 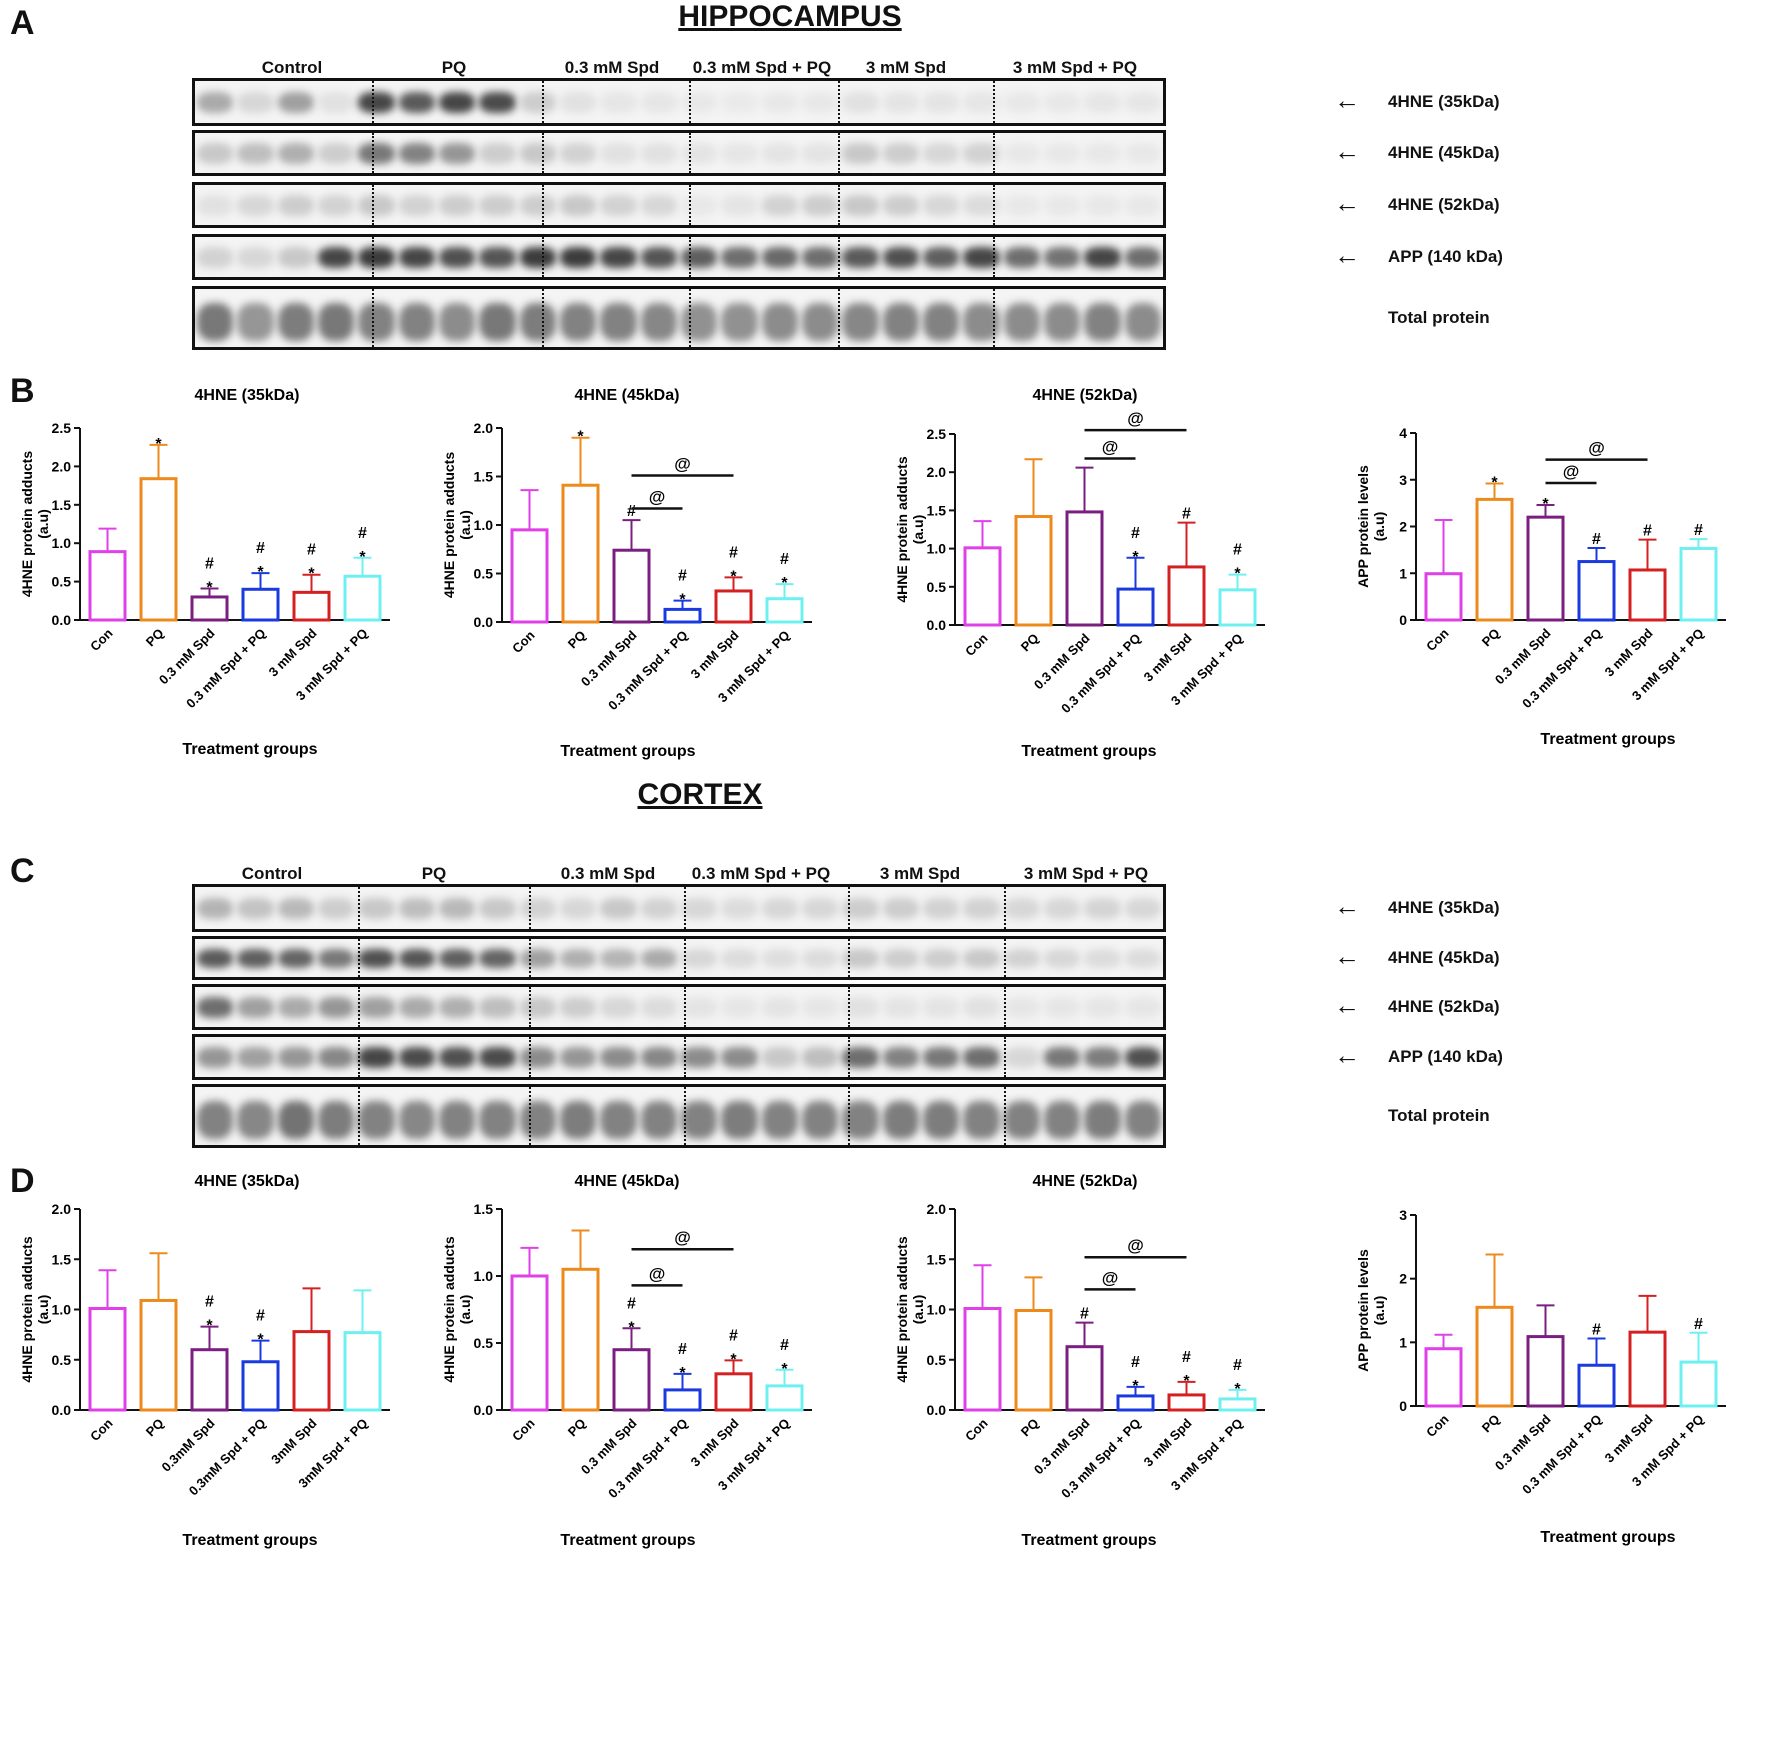 I want to click on lane-label: 0.3 mM Spd, so click(x=608, y=873).